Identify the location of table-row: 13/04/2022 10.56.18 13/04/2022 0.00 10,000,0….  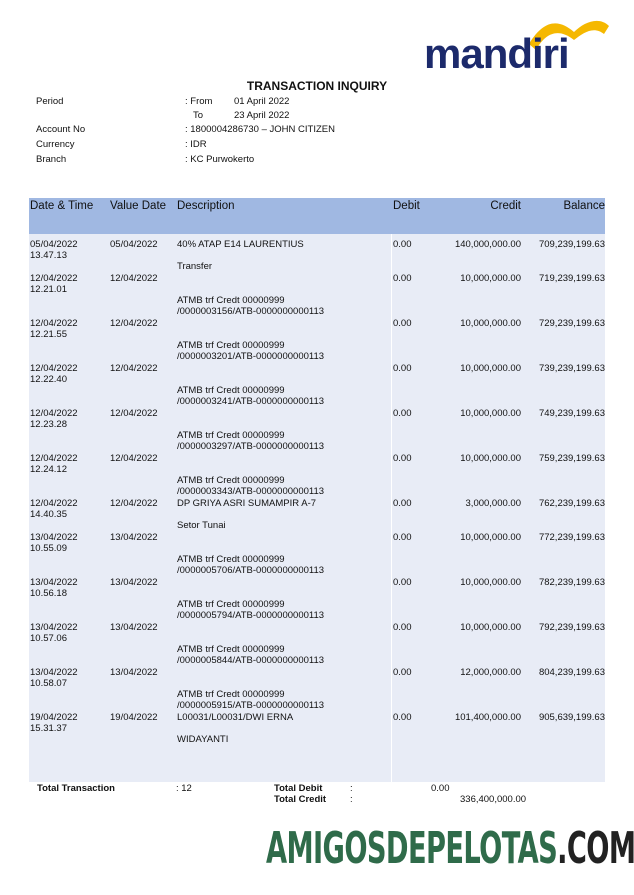
(317, 599).